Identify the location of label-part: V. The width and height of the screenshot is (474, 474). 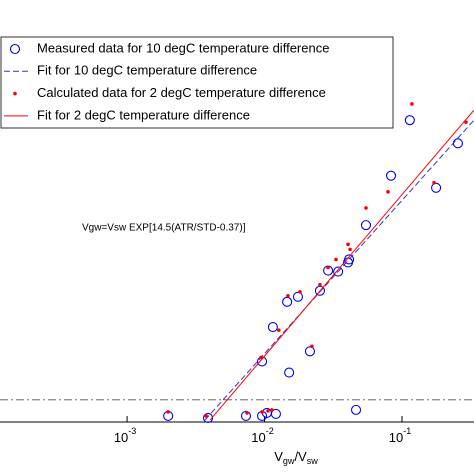
(278, 456).